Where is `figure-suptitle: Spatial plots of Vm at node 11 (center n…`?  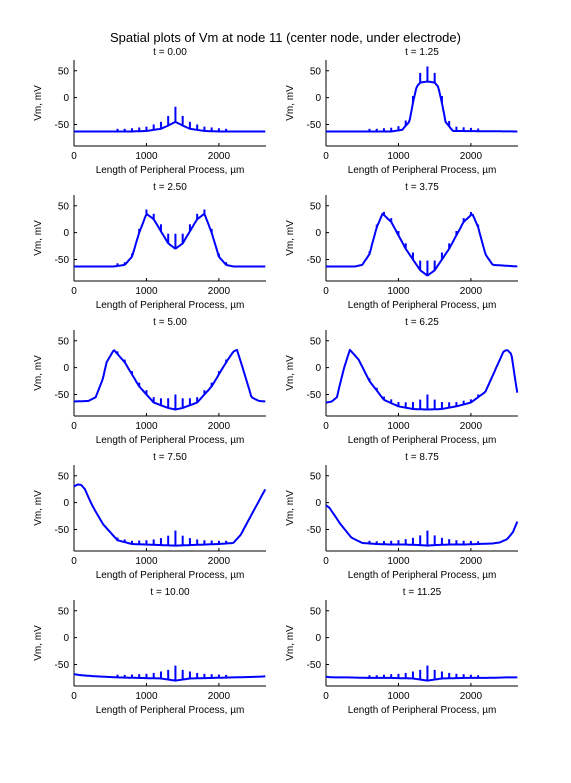
figure-suptitle: Spatial plots of Vm at node 11 (center n… is located at coordinates (285, 37).